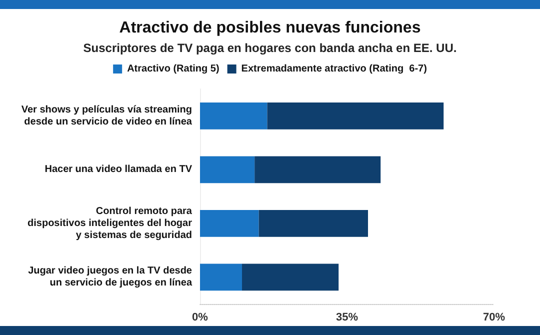  What do you see at coordinates (334, 69) in the screenshot?
I see `legend-label: Extremadamente atractivo (Rating 6-7)` at bounding box center [334, 69].